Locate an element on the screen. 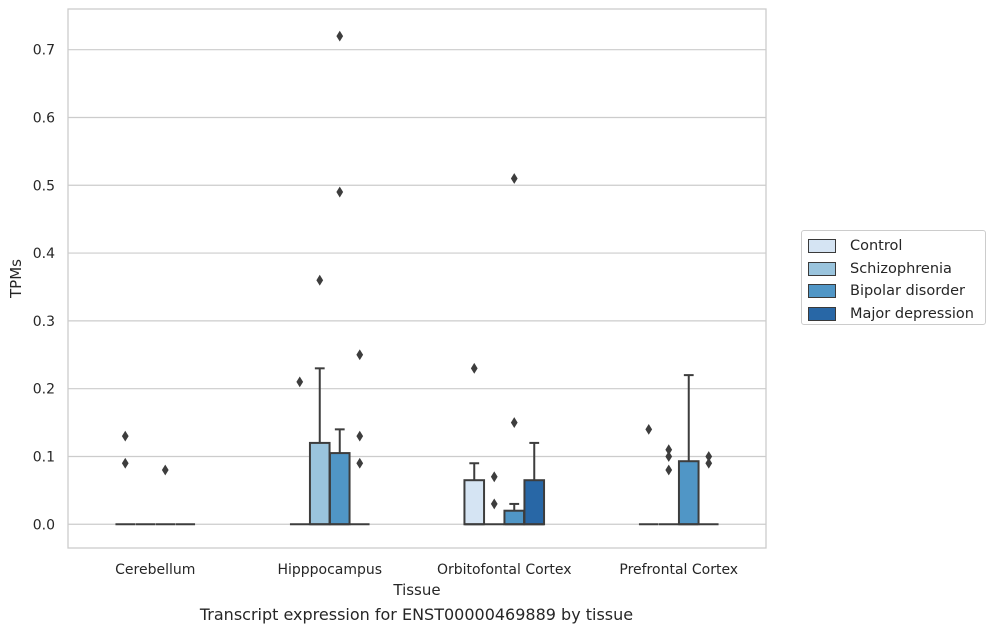 The image size is (997, 634). y-tick-label: 0.6 is located at coordinates (44, 118).